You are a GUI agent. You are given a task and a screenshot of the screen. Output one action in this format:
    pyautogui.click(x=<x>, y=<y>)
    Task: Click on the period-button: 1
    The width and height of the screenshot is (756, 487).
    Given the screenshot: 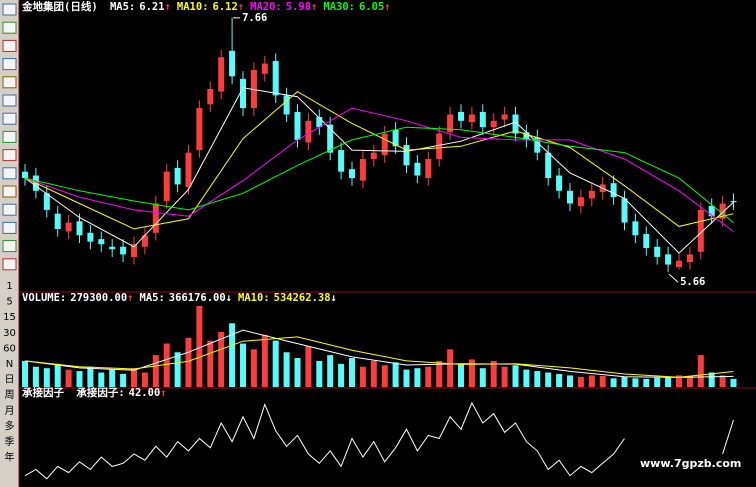 What is the action you would take?
    pyautogui.click(x=9, y=286)
    